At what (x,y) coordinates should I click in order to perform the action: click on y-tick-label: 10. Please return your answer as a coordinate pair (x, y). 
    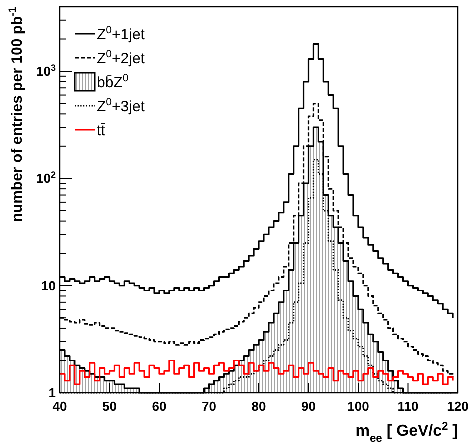
    Looking at the image, I should click on (49, 286).